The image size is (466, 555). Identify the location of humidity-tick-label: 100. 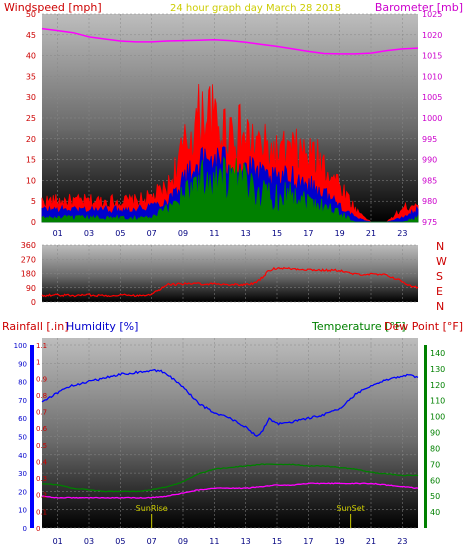
(20, 346).